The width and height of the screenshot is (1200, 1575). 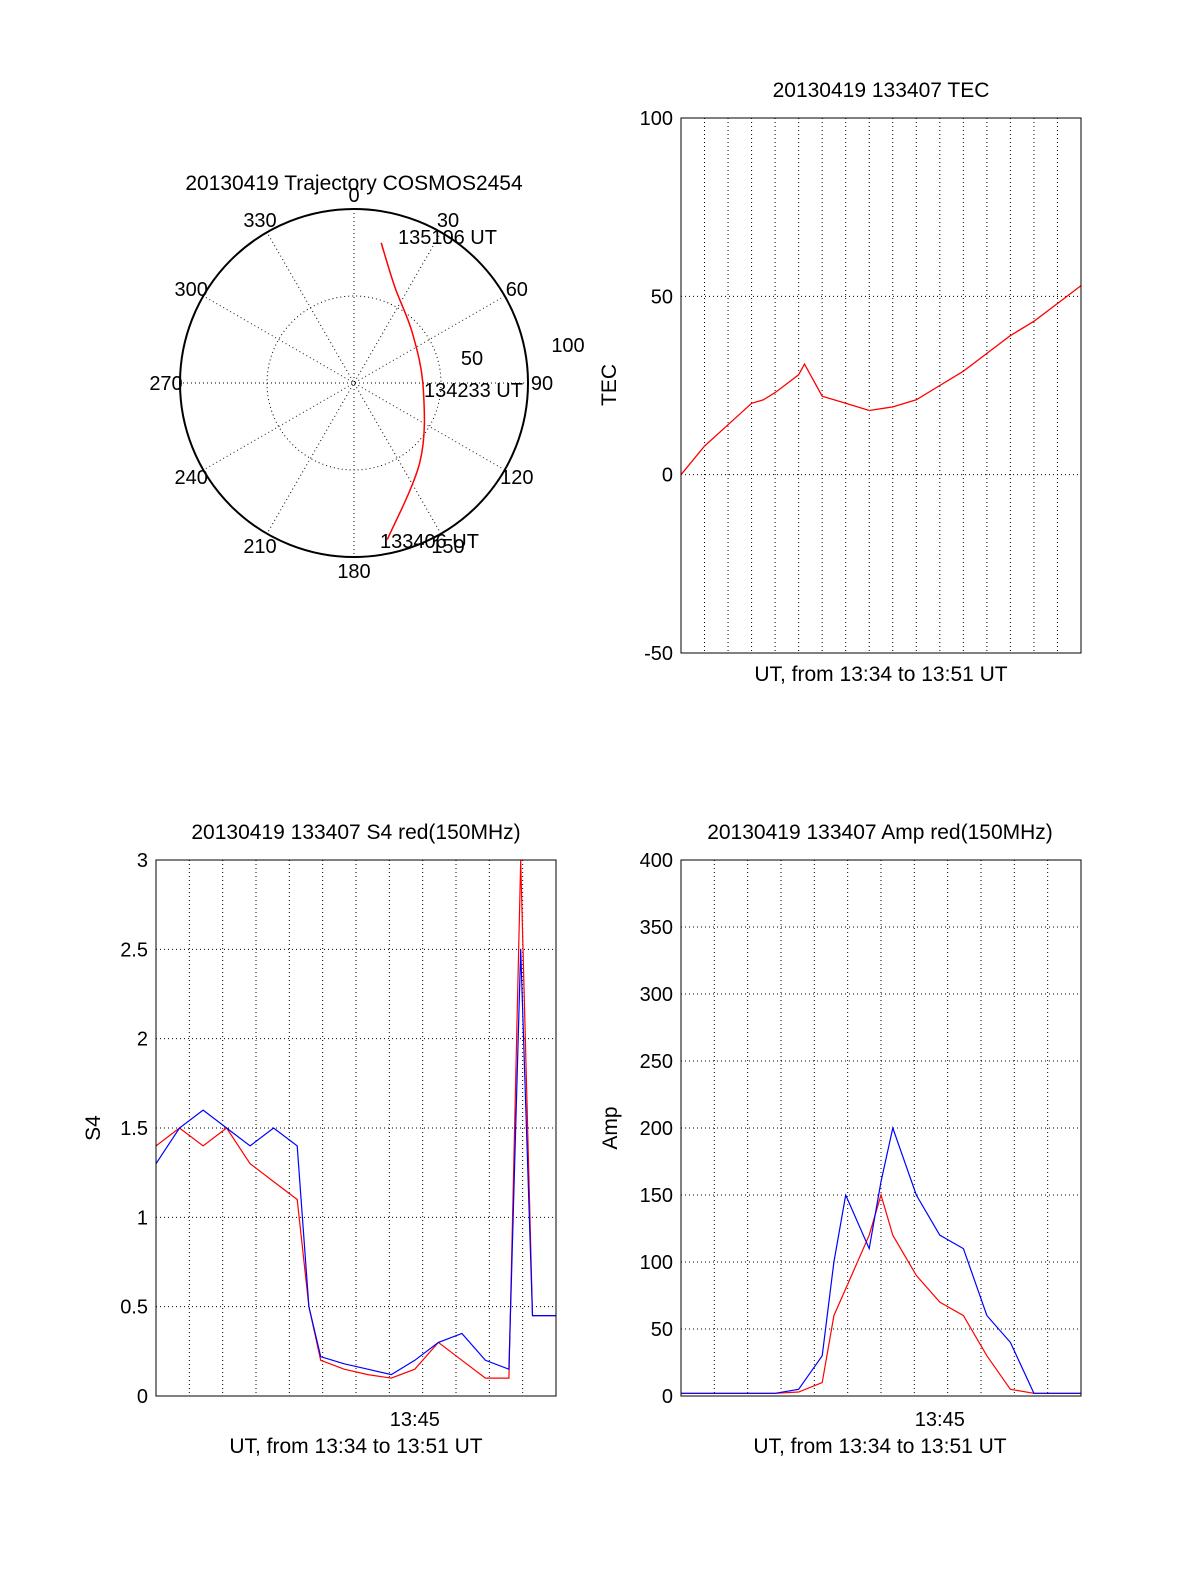 I want to click on amp-y-tick-label: 100, so click(x=656, y=1263).